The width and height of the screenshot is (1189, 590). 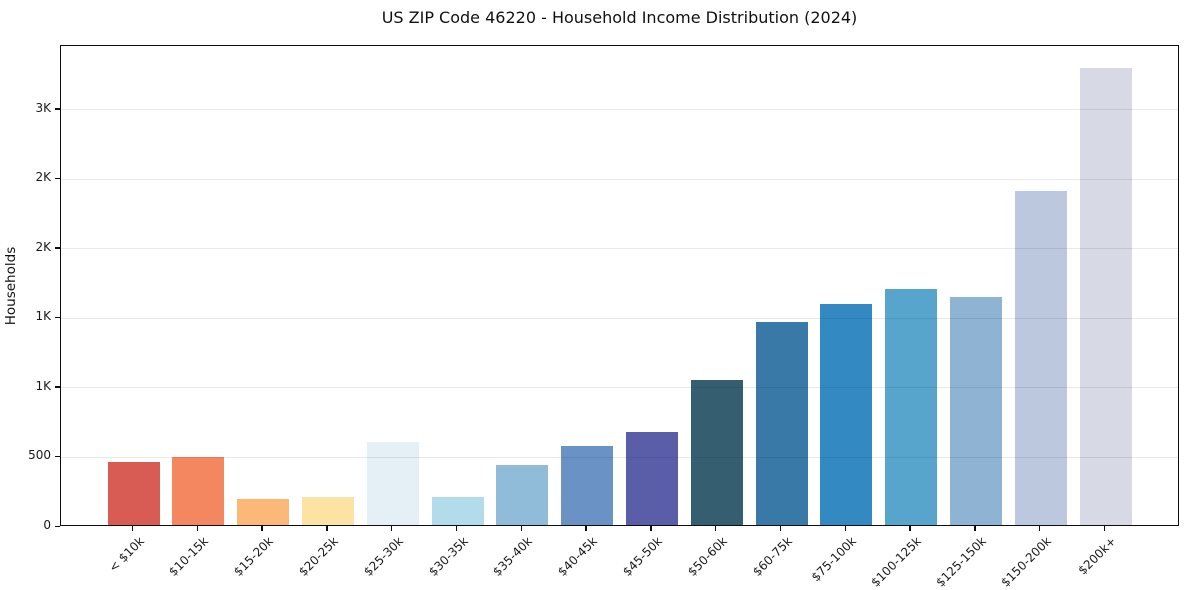 What do you see at coordinates (253, 556) in the screenshot?
I see `x-tick-label: $15-20k` at bounding box center [253, 556].